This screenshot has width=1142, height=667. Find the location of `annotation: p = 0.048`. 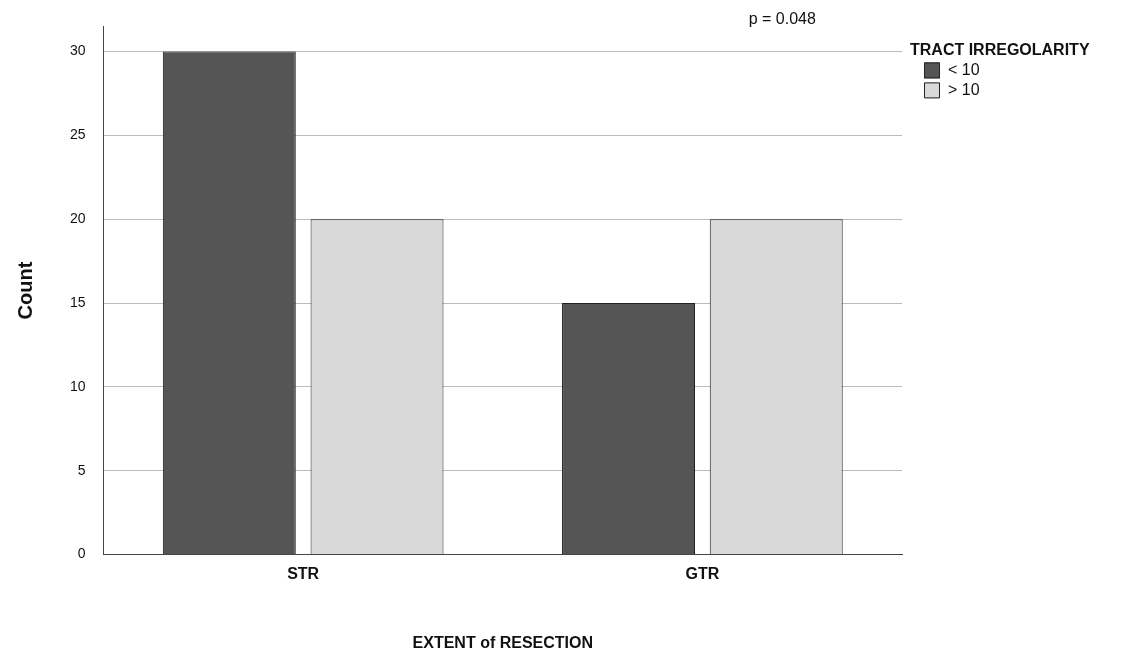

annotation: p = 0.048 is located at coordinates (782, 19).